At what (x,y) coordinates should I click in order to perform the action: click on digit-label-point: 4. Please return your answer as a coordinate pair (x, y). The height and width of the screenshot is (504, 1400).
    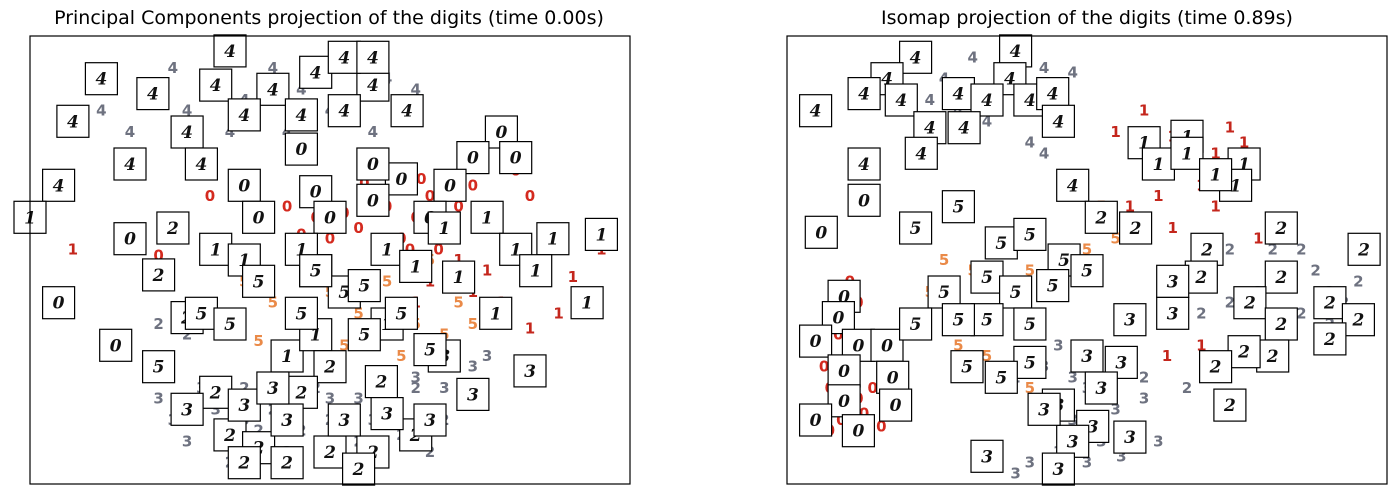
    Looking at the image, I should click on (1030, 143).